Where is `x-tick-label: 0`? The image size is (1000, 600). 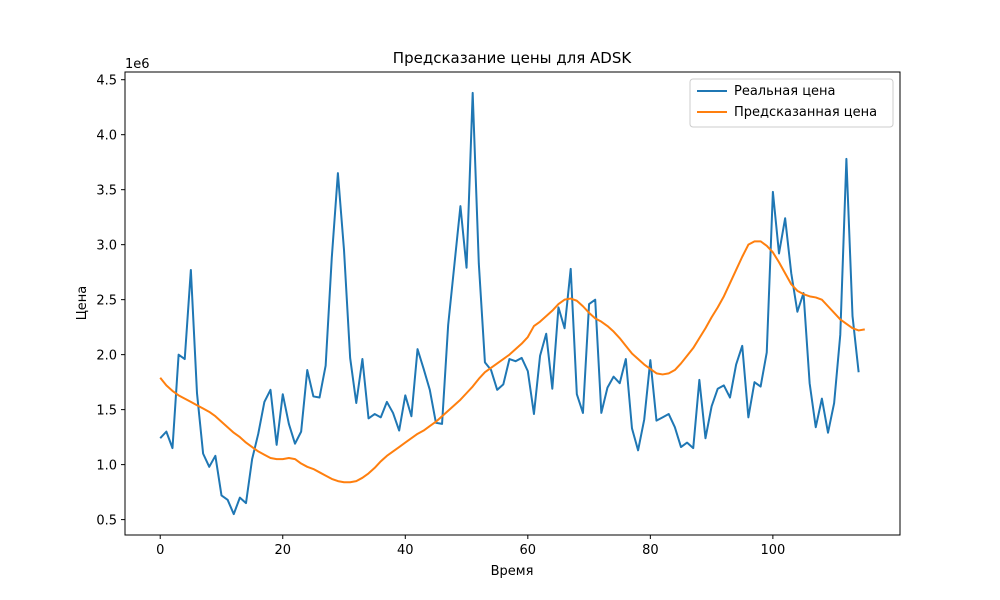
x-tick-label: 0 is located at coordinates (160, 550).